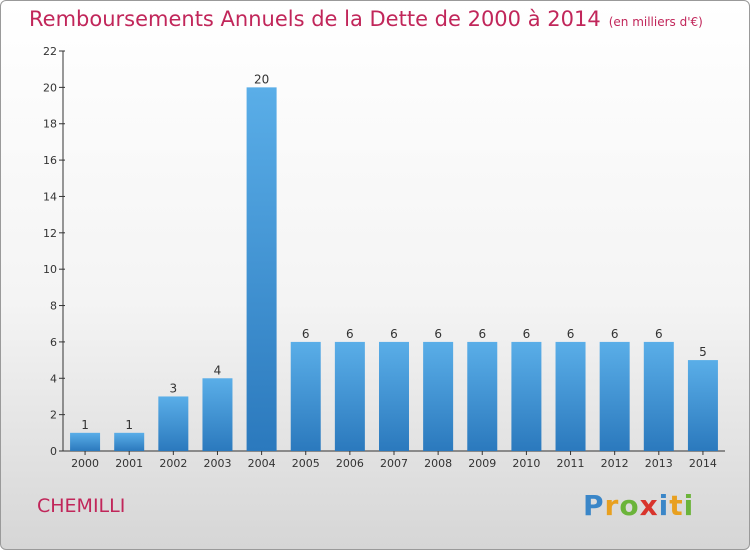 This screenshot has height=550, width=750. I want to click on x-tick-label-2004: 2004, so click(262, 463).